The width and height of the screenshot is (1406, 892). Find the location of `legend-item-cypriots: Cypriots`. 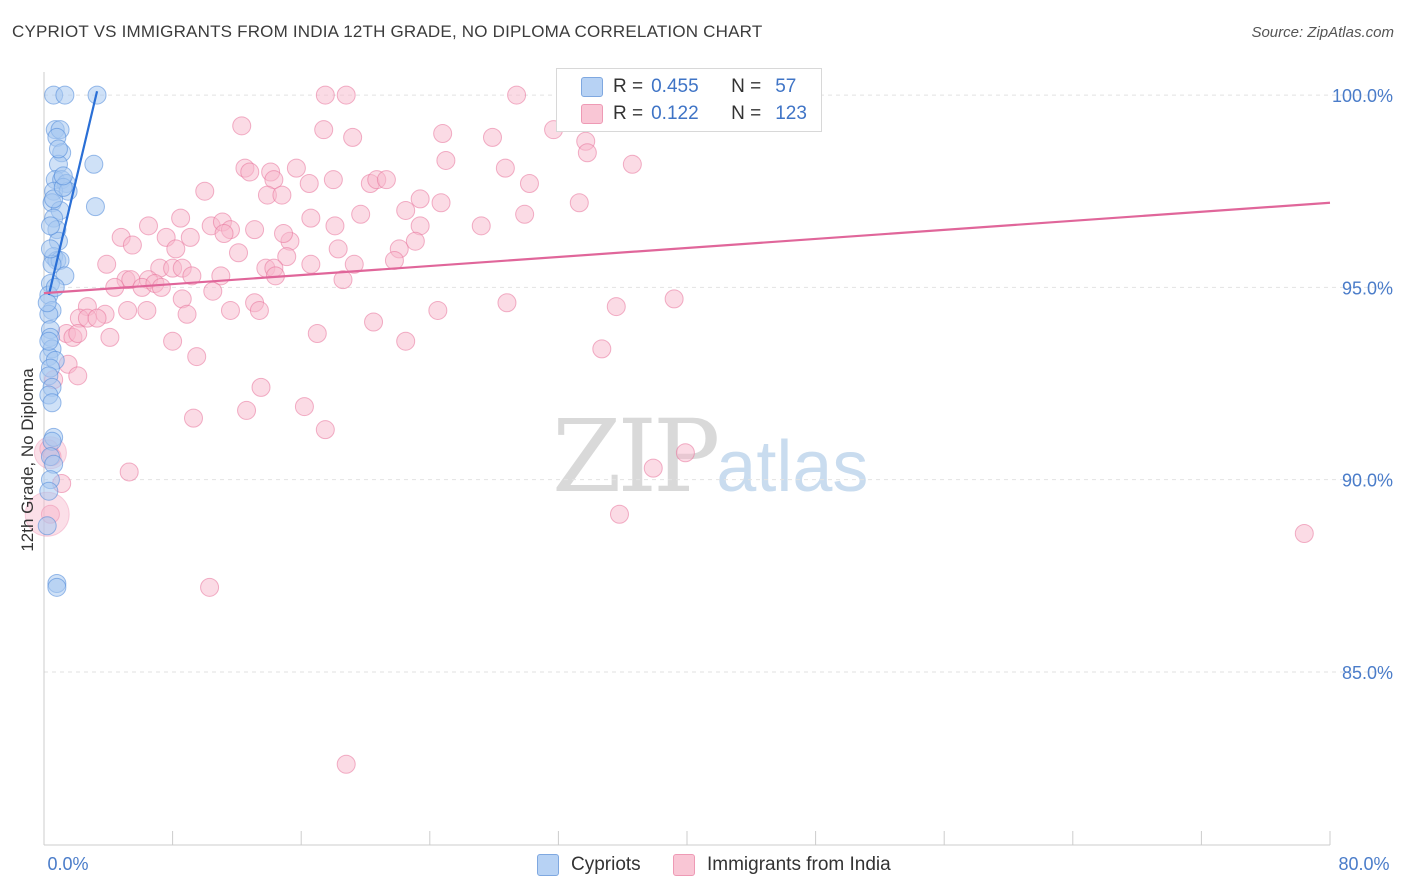

legend-item-cypriots: Cypriots is located at coordinates (589, 865).